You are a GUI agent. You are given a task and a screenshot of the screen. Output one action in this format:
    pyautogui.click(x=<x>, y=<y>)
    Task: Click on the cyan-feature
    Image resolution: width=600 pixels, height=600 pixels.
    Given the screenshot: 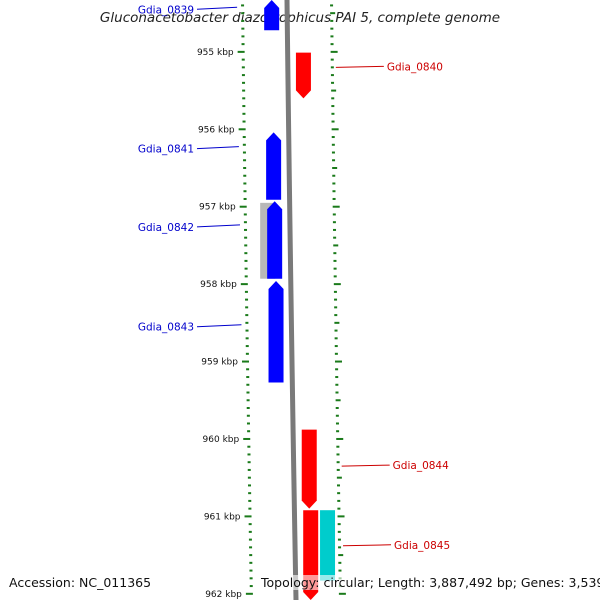 What is the action you would take?
    pyautogui.click(x=328, y=545)
    